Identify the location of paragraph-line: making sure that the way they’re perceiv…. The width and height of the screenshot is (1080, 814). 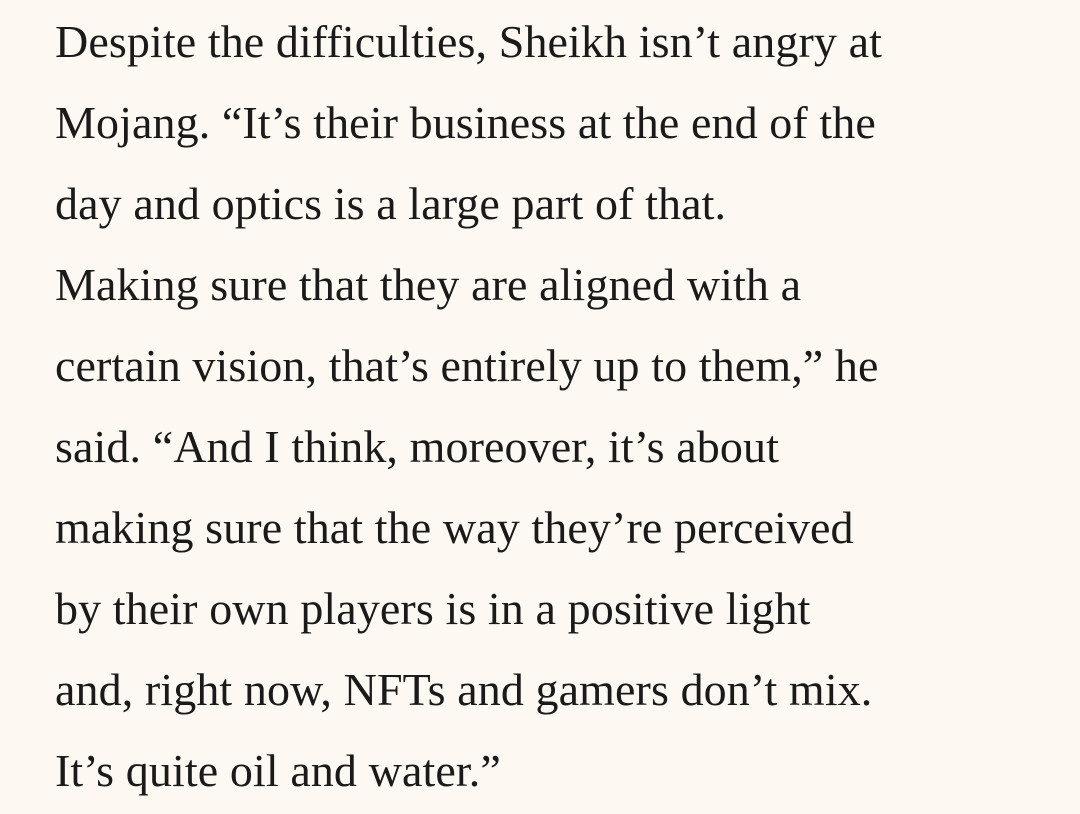
(454, 527).